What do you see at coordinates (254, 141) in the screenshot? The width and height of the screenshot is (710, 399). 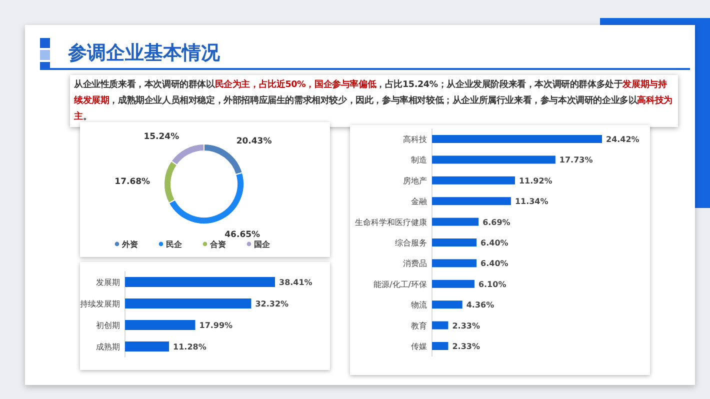 I see `data-label: 20.43%` at bounding box center [254, 141].